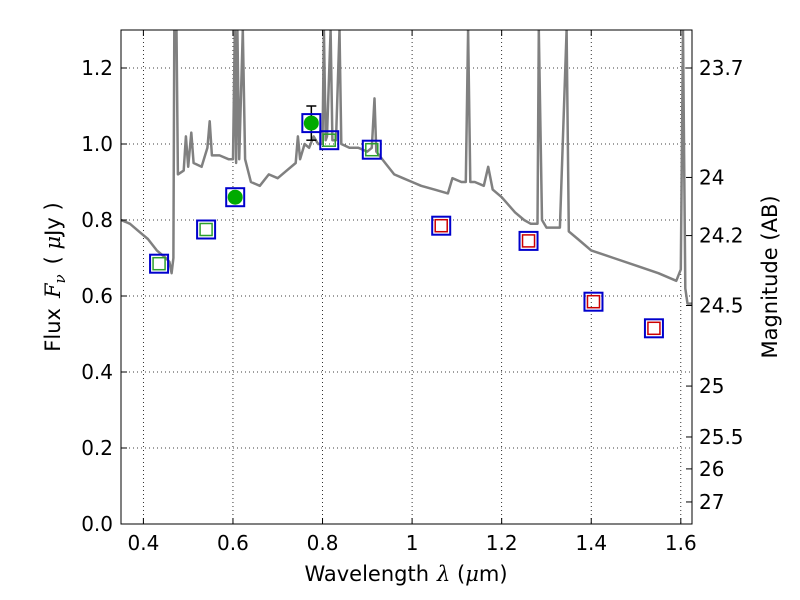  I want to click on x-tick-label: 0.6, so click(233, 543).